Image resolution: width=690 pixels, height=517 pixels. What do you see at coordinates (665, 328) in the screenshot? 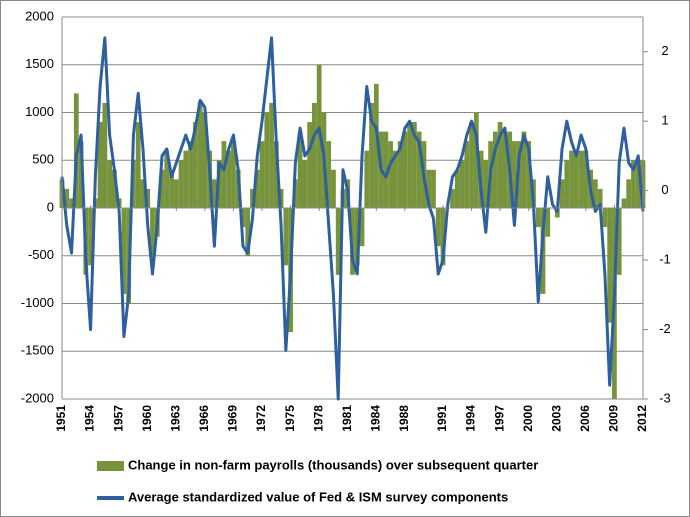
I see `y2-tick-label: -2` at bounding box center [665, 328].